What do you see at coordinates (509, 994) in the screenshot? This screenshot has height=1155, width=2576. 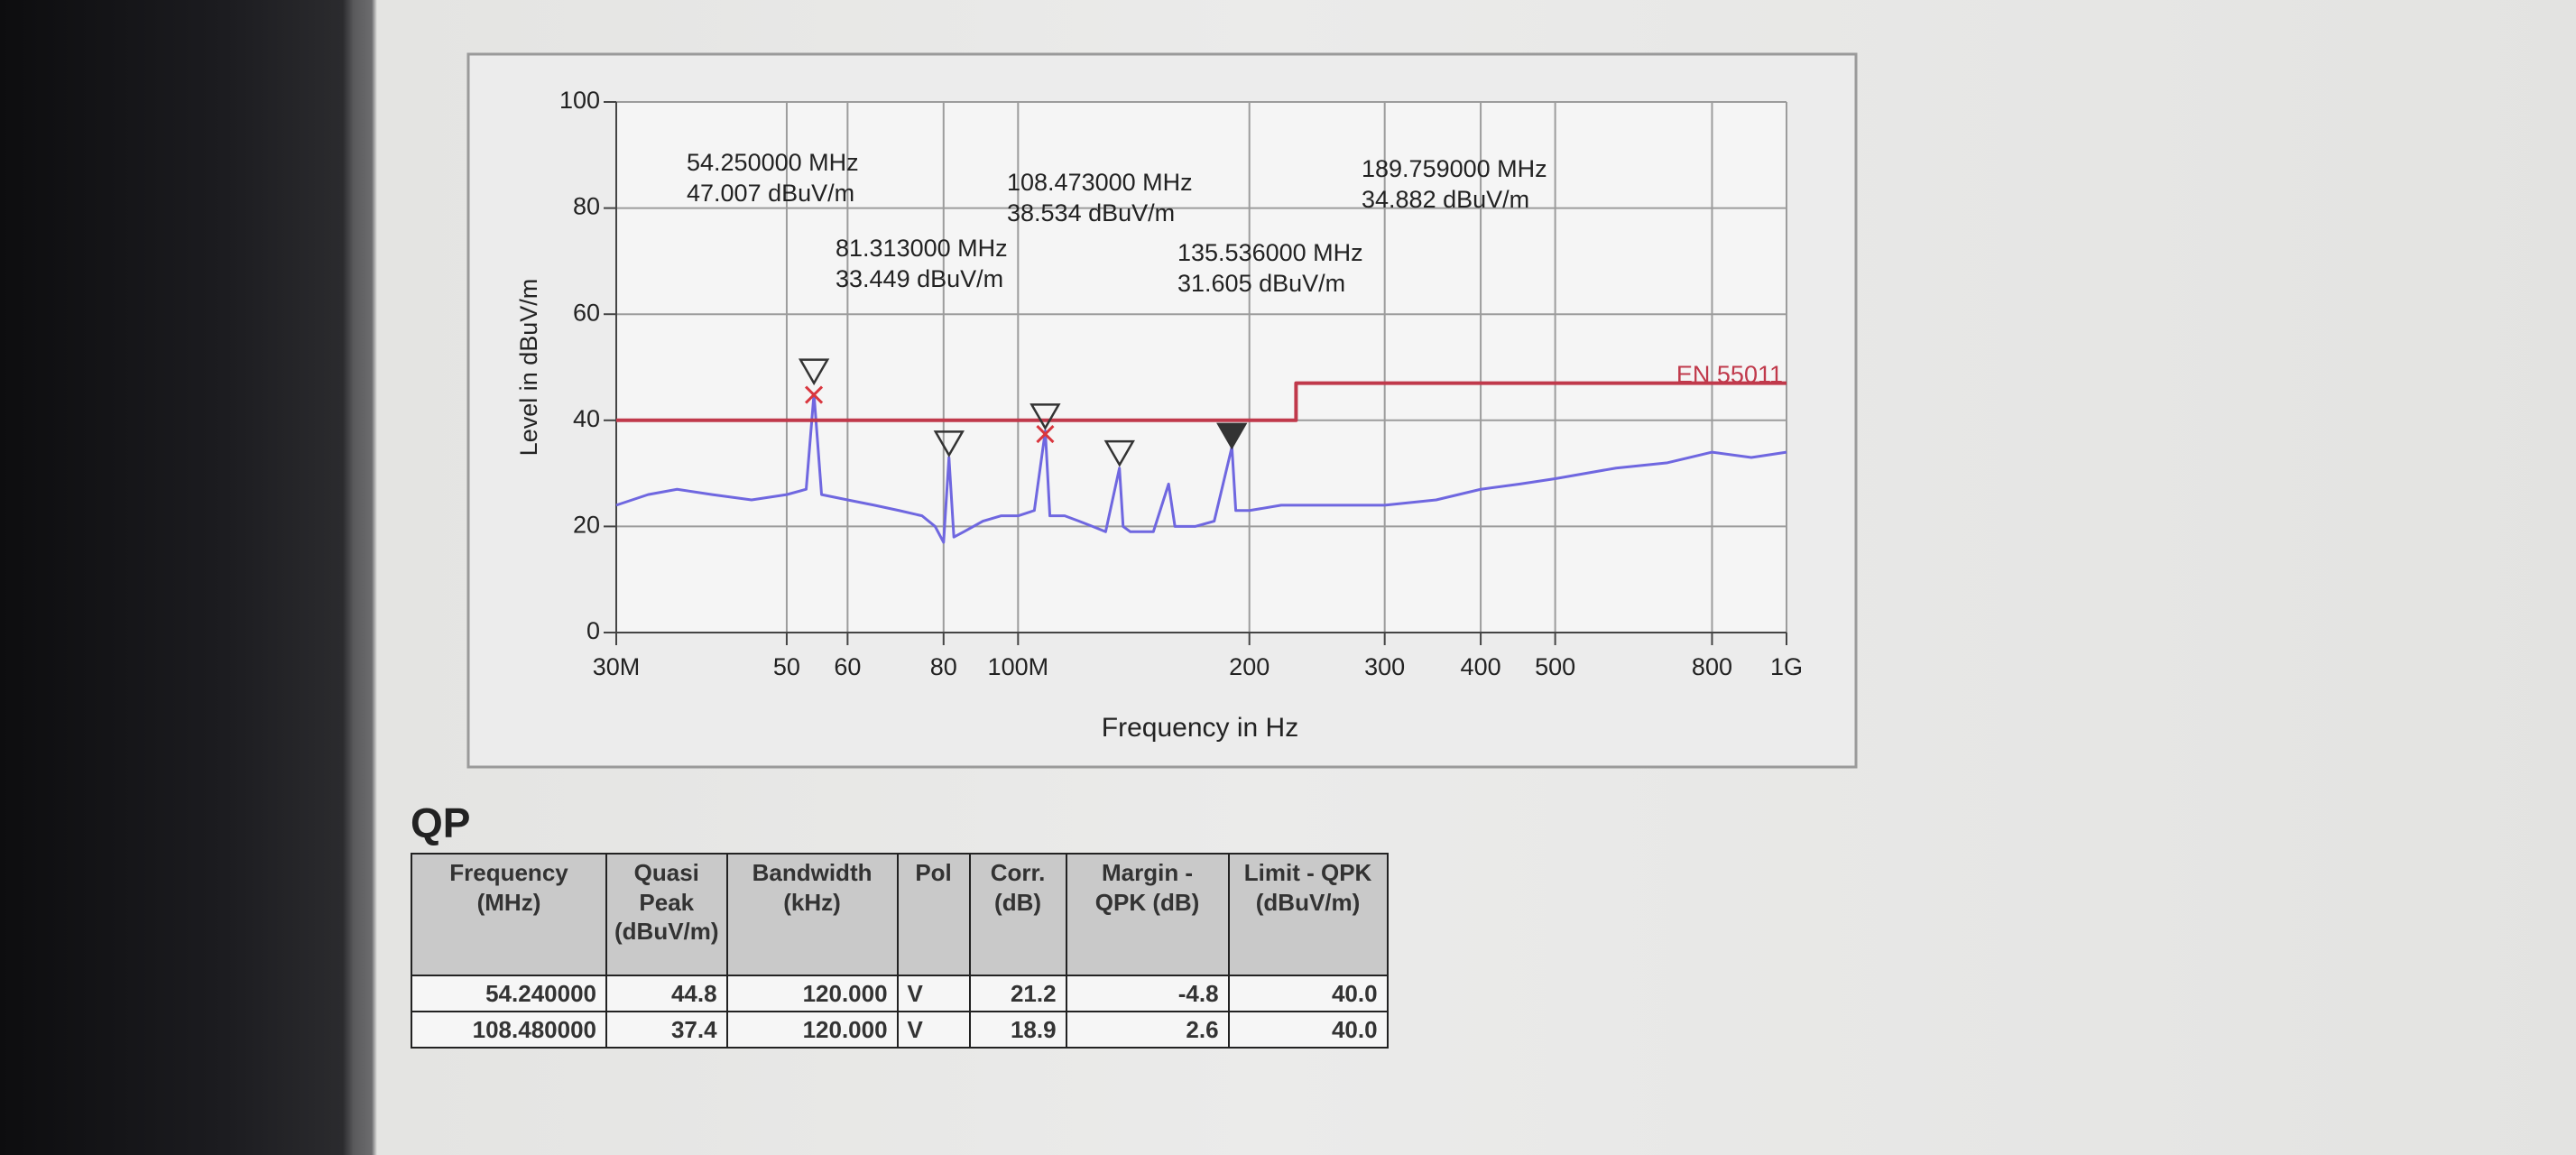 I see `table-cell: 54.240000` at bounding box center [509, 994].